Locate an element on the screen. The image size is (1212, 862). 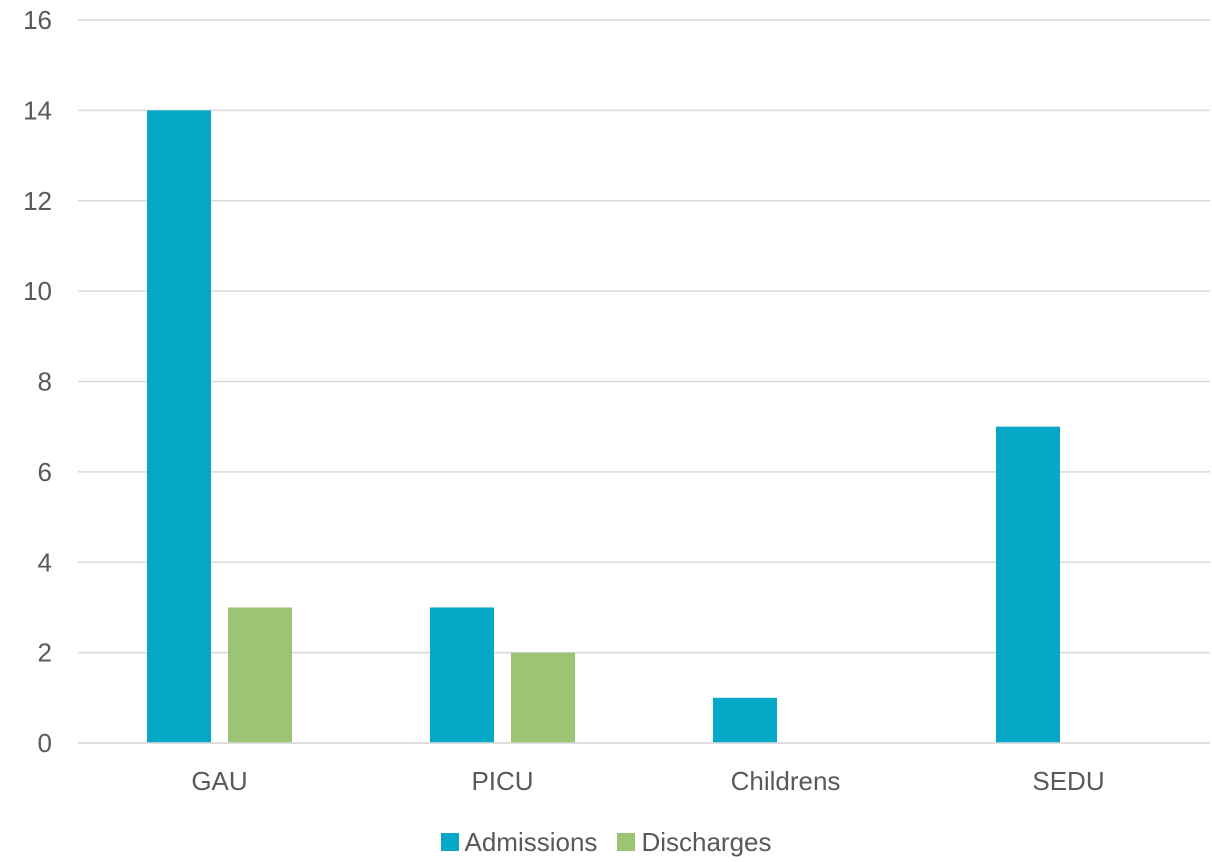
y-tick-label: 14 is located at coordinates (37, 110).